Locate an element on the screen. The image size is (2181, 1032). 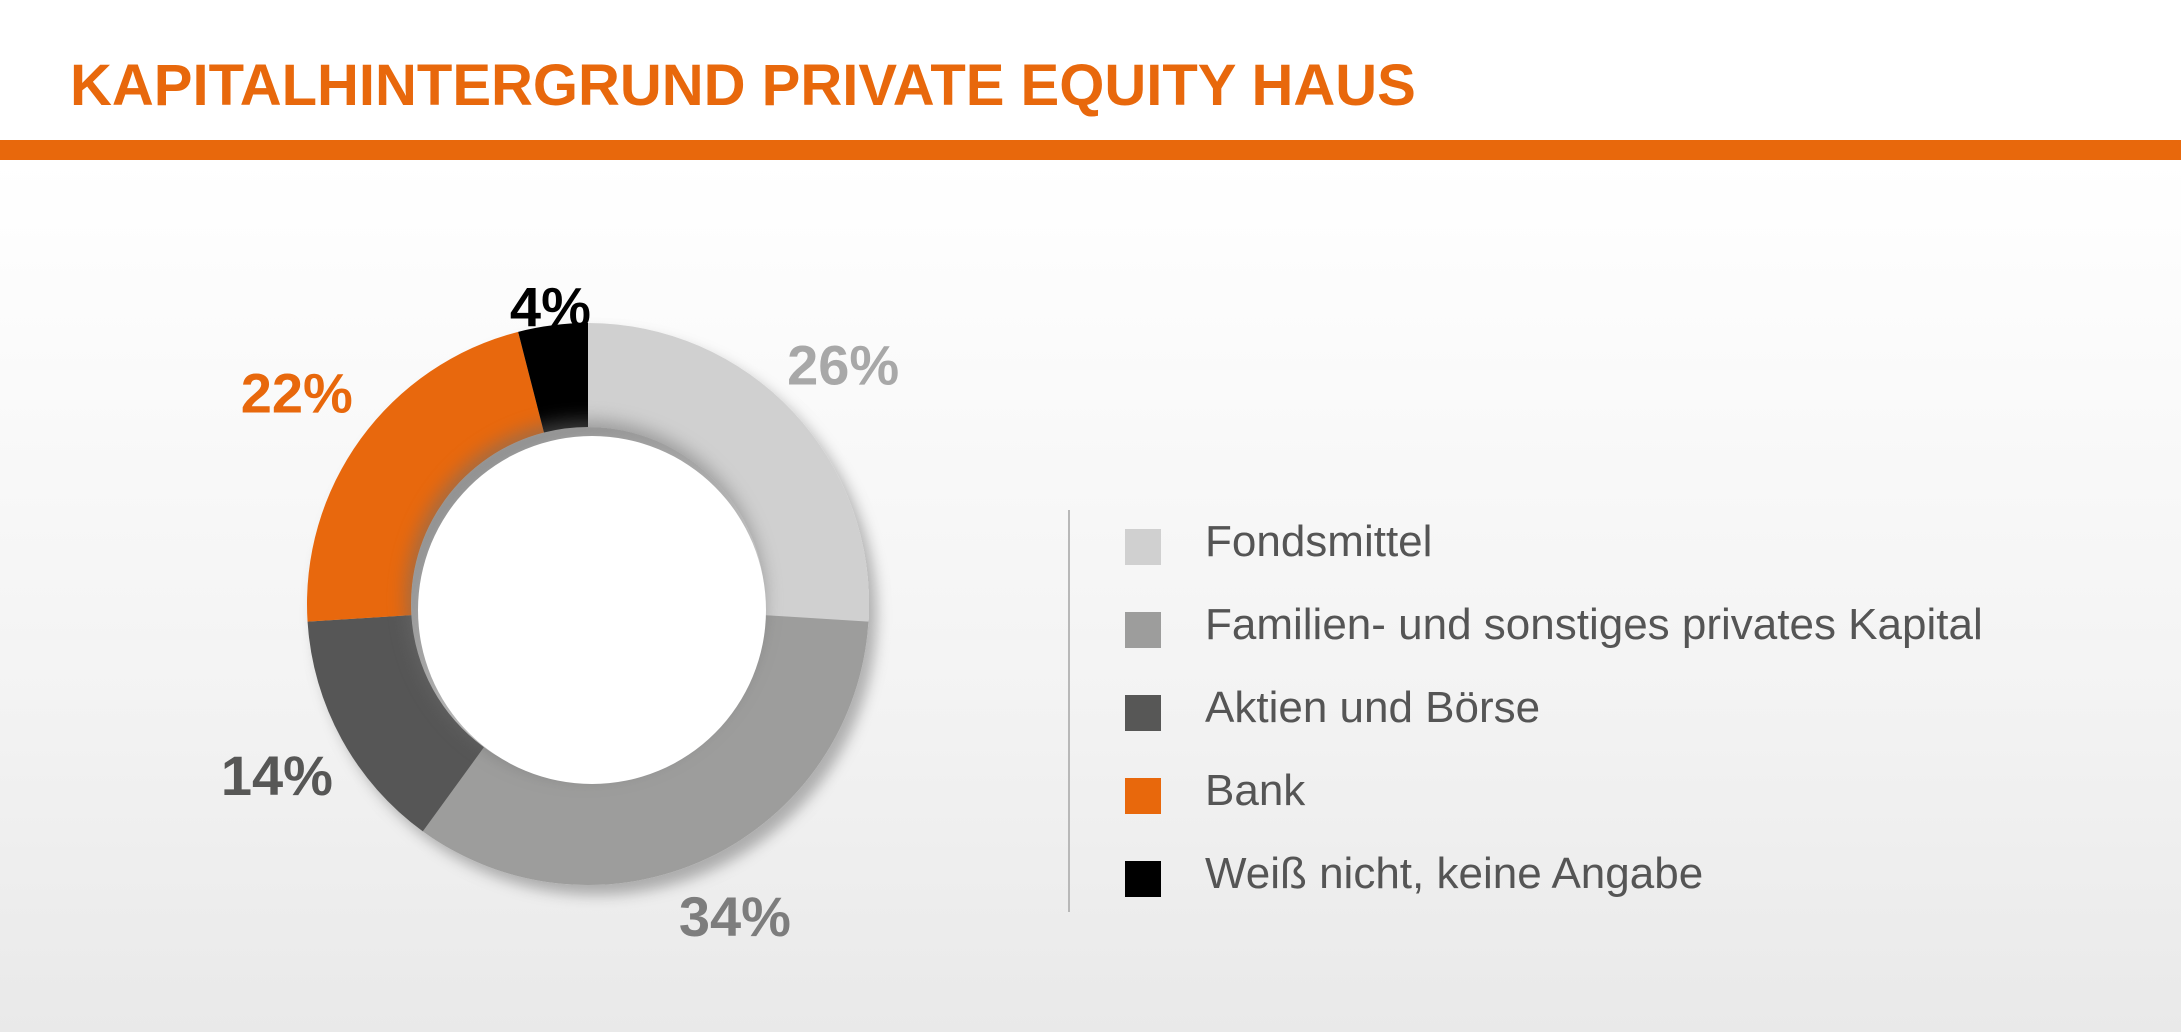
donut-hole is located at coordinates (586, 602).